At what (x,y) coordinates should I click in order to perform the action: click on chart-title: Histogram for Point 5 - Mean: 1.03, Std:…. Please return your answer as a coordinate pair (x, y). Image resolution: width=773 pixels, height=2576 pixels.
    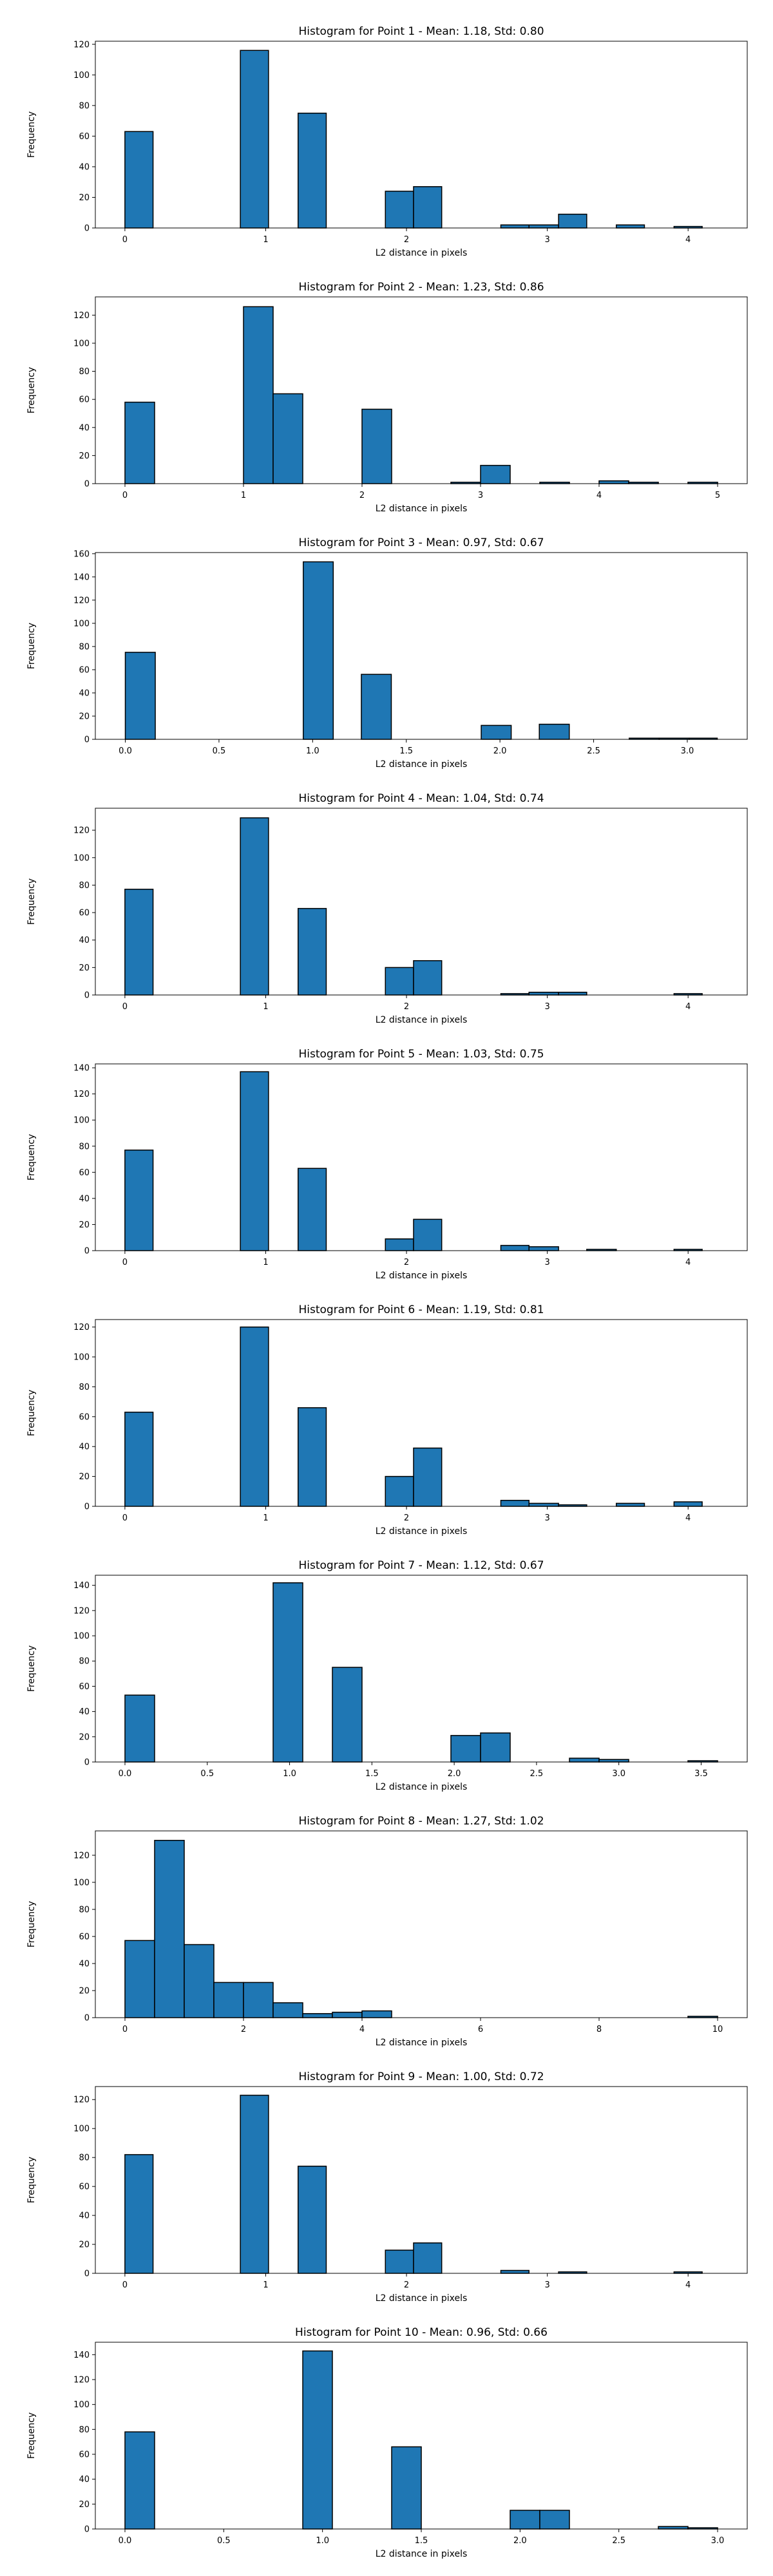
    Looking at the image, I should click on (421, 1054).